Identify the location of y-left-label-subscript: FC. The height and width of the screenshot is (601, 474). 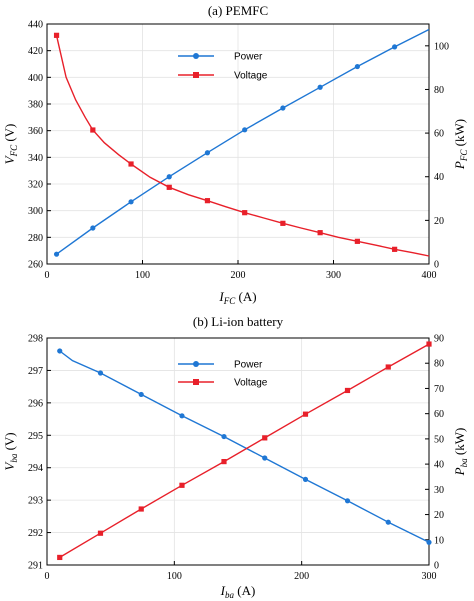
(14, 150).